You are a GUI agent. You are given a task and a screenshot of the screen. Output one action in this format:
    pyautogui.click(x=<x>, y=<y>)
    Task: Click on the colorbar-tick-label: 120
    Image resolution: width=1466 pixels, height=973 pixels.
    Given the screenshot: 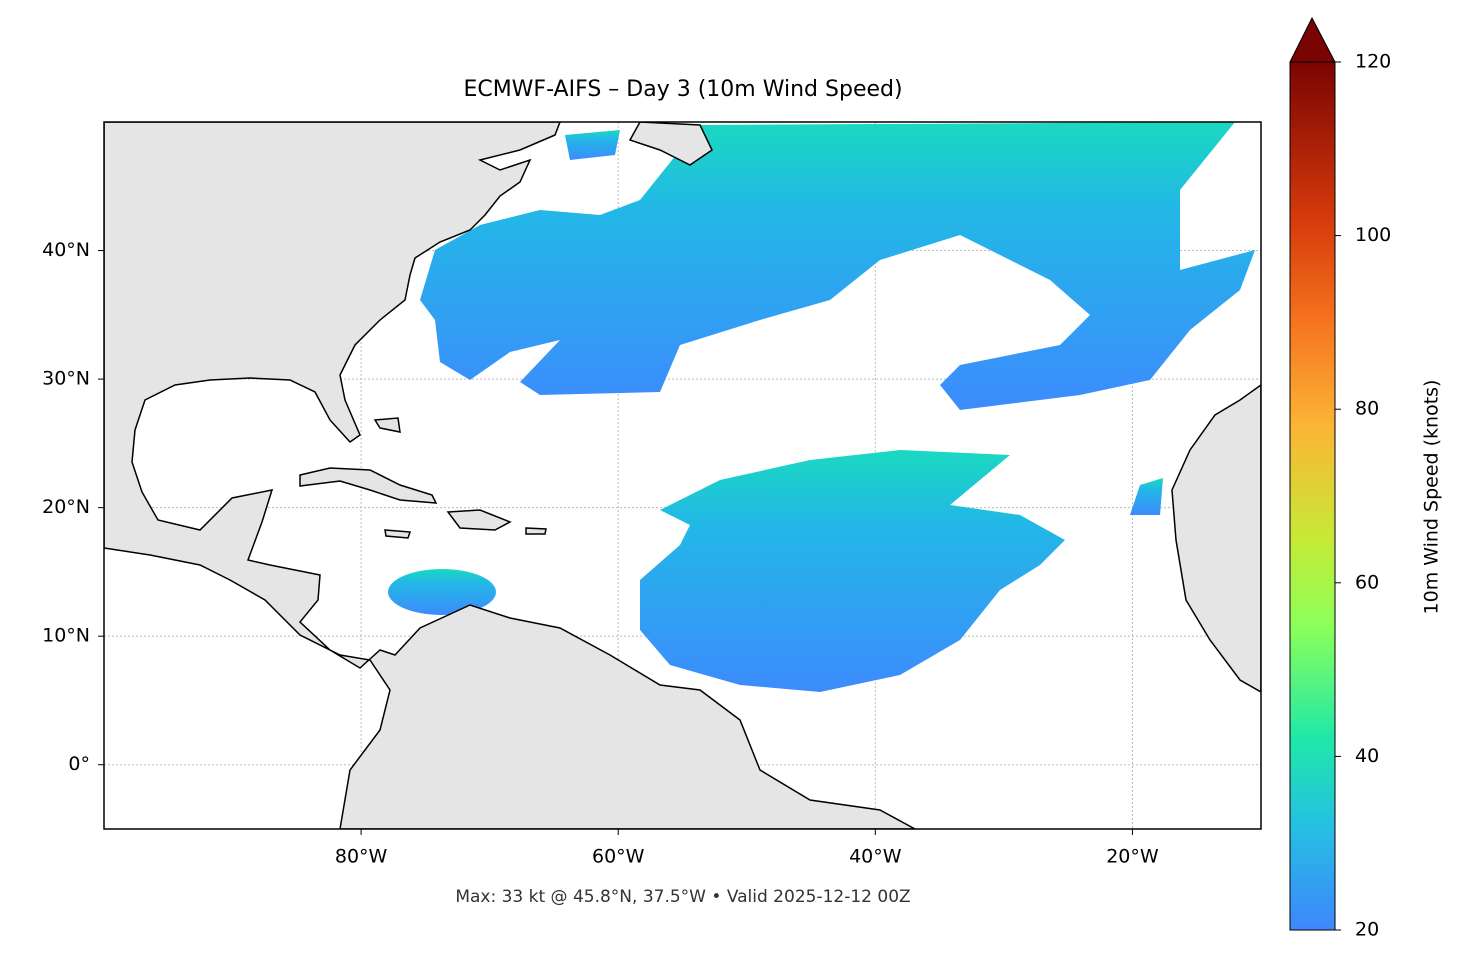 What is the action you would take?
    pyautogui.click(x=1373, y=62)
    